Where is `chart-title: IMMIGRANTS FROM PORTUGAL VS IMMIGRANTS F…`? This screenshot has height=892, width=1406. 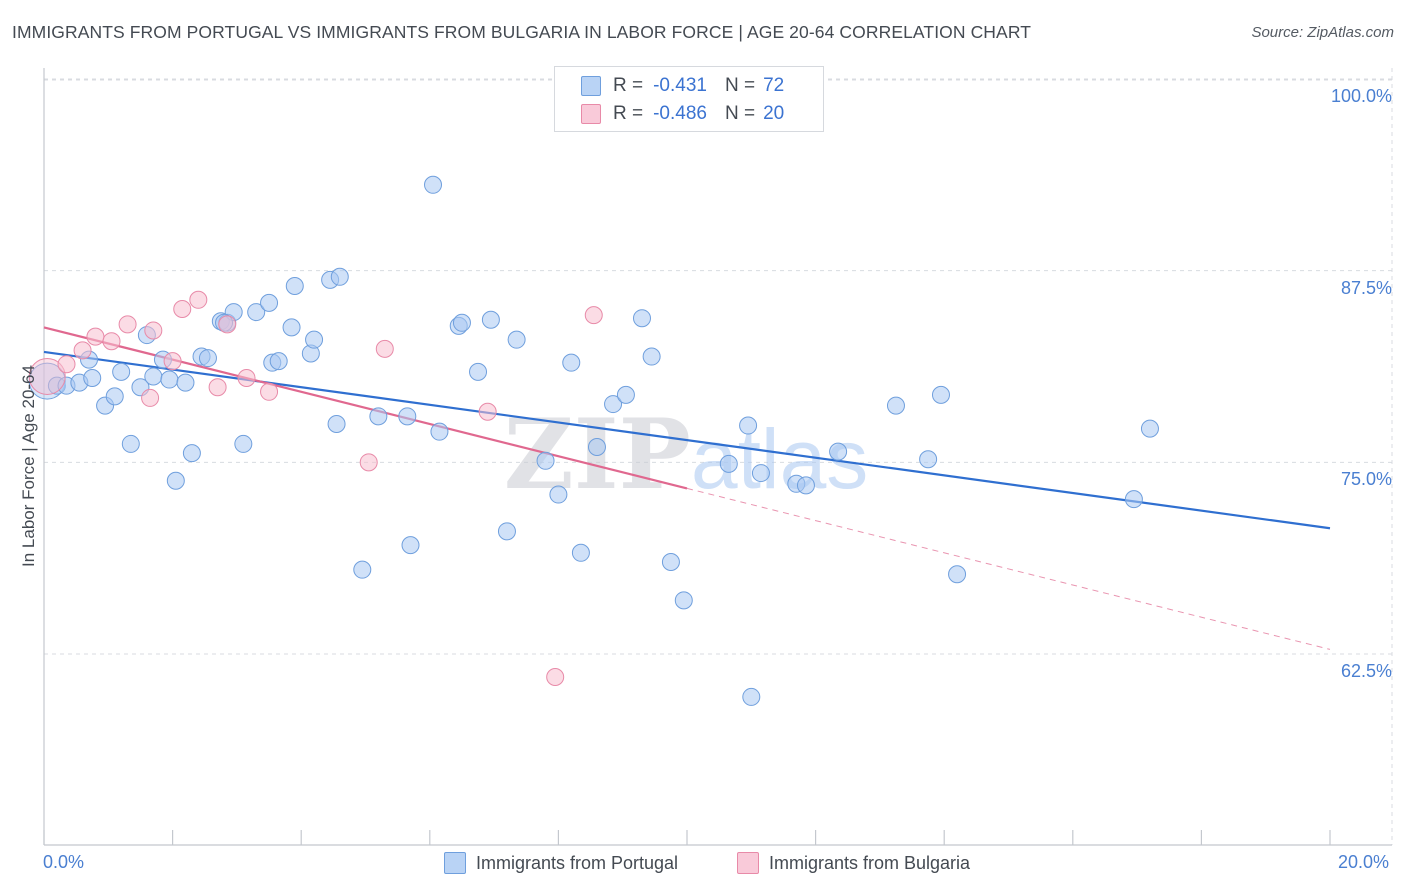 chart-title: IMMIGRANTS FROM PORTUGAL VS IMMIGRANTS F… is located at coordinates (522, 32).